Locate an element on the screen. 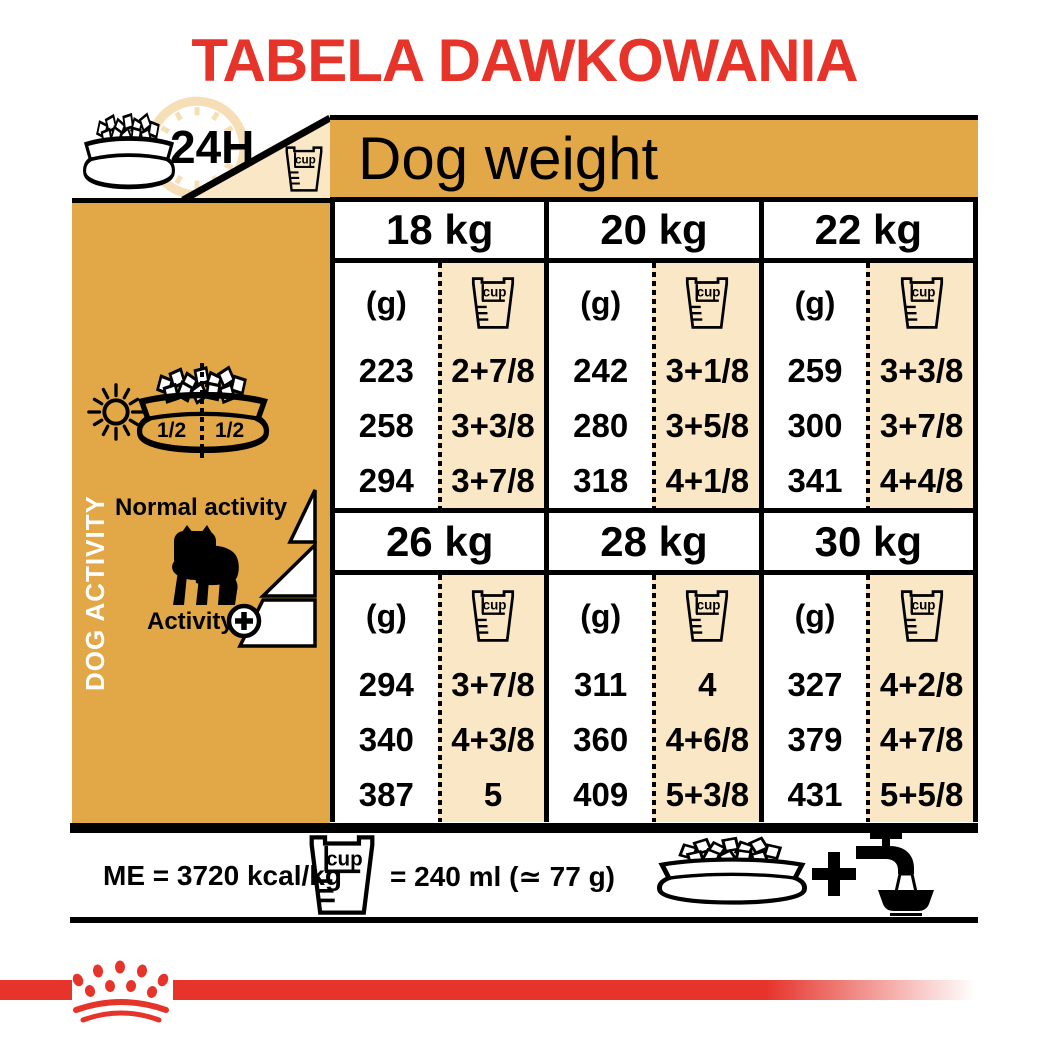  brand-stripe-right is located at coordinates (574, 990).